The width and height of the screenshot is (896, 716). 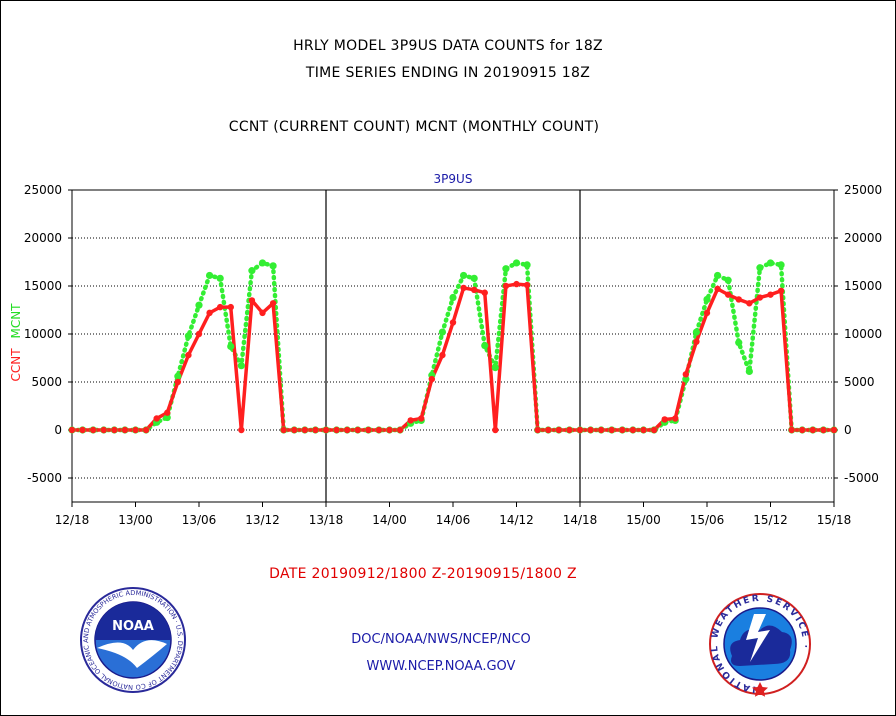 I want to click on xtick-label: 15/00, so click(x=643, y=520).